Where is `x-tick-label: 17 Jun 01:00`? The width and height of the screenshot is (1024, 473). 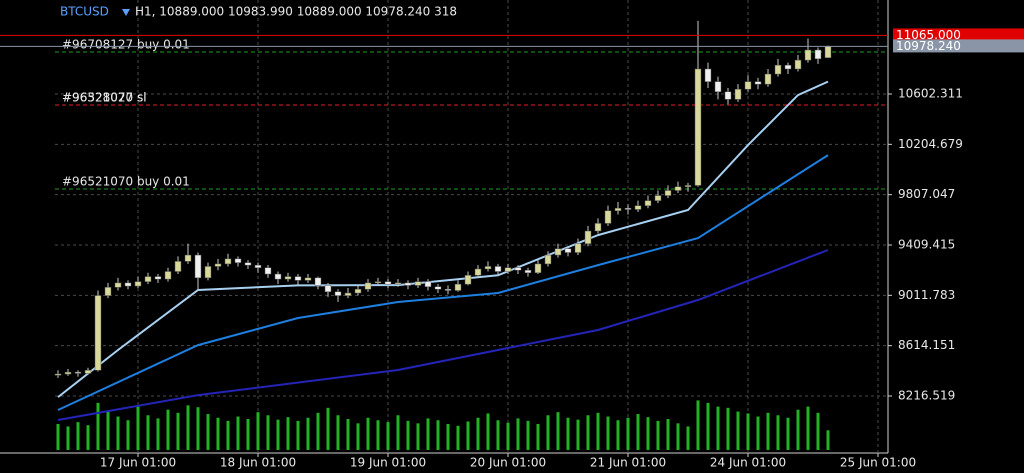 x-tick-label: 17 Jun 01:00 is located at coordinates (138, 463).